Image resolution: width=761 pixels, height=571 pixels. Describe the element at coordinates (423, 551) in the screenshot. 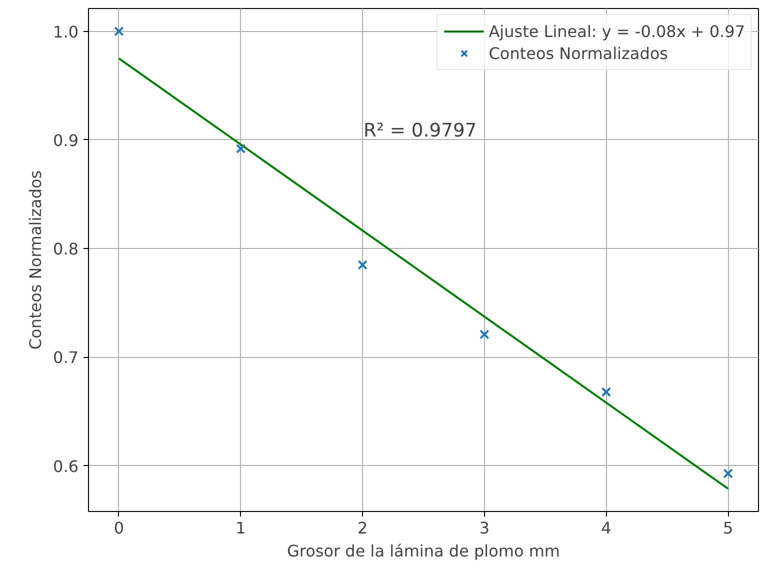

I see `x-axis-title: Grosor de la lámina de plomo mm` at that location.